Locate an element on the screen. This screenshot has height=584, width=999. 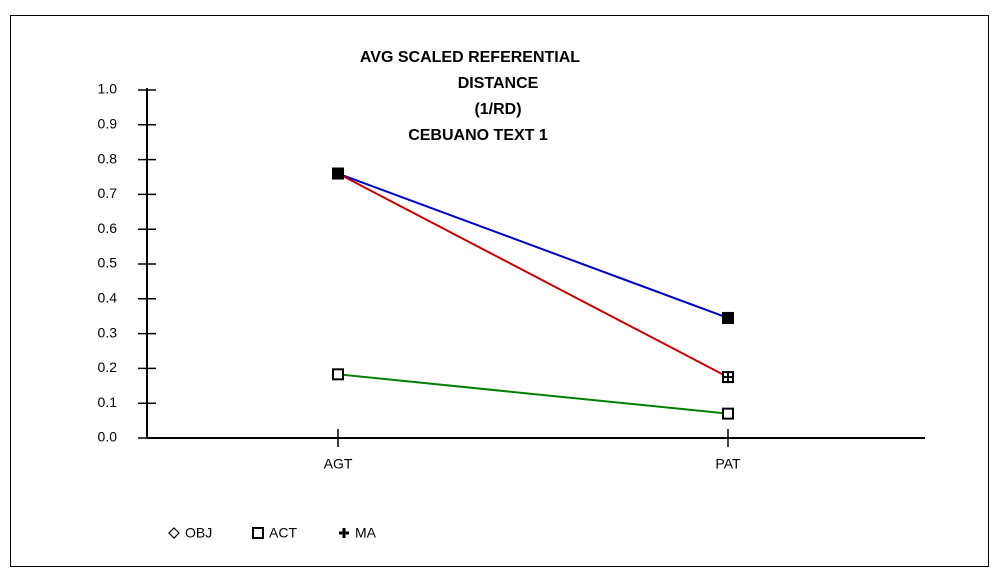
y-tick-label: 1.0 is located at coordinates (108, 89).